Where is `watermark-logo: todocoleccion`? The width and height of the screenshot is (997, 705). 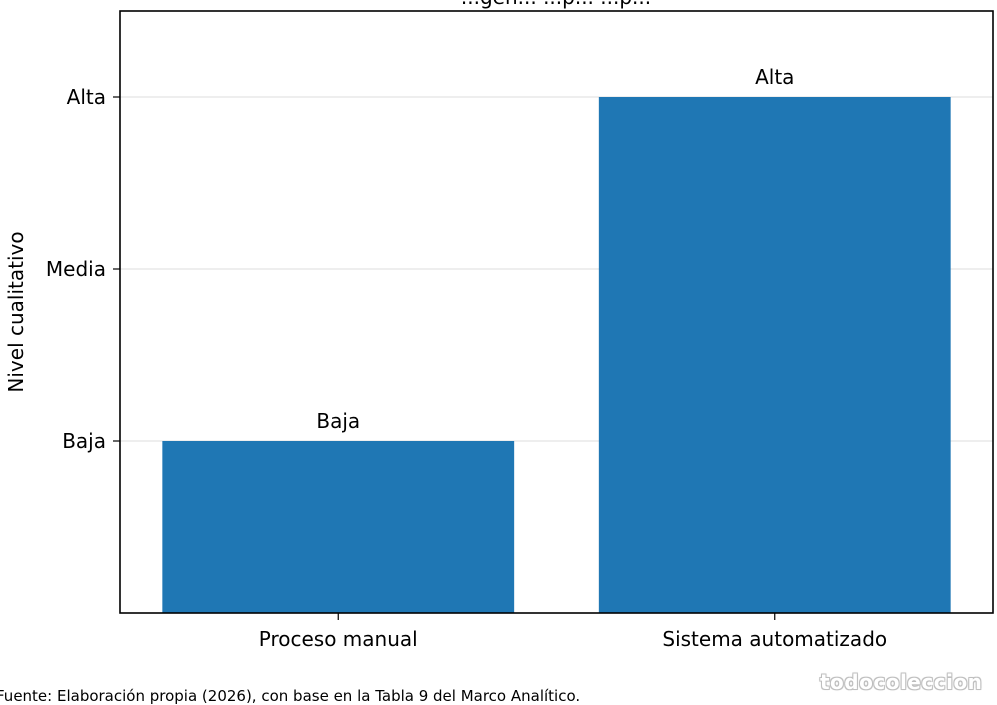 watermark-logo: todocoleccion is located at coordinates (901, 682).